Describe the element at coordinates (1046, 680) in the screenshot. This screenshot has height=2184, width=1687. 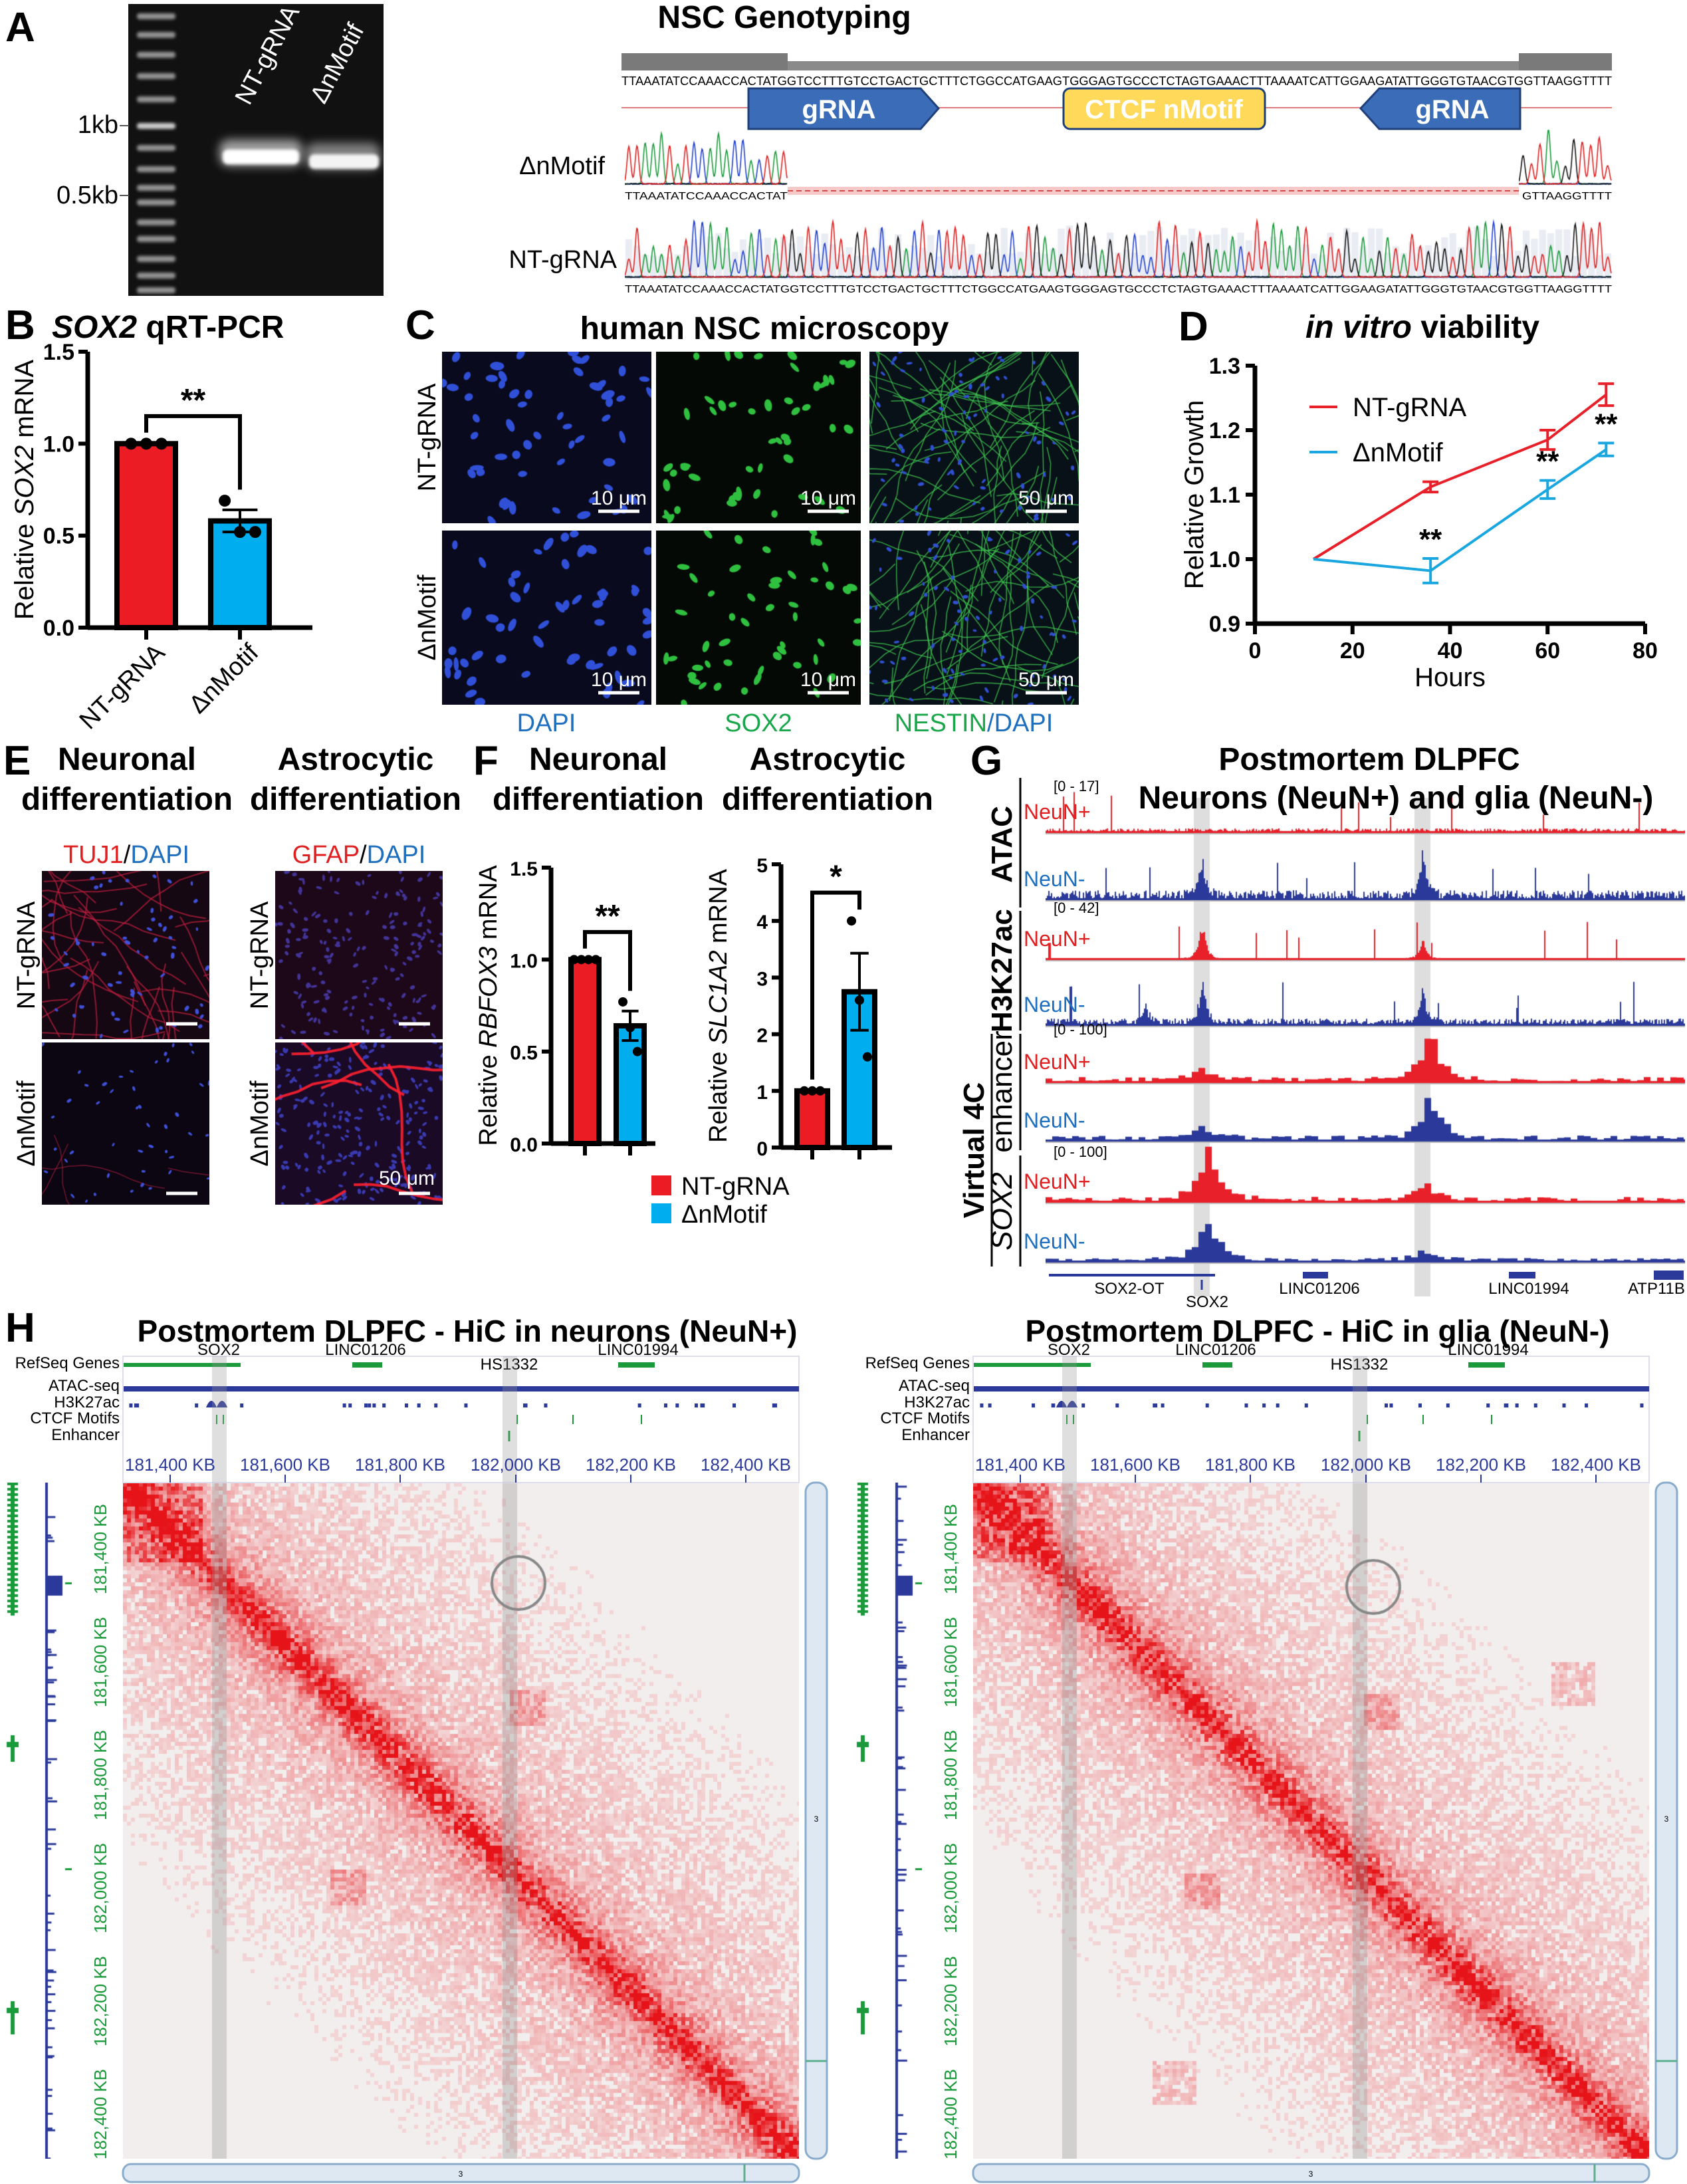
I see `scale-bar-label: 50 μm` at that location.